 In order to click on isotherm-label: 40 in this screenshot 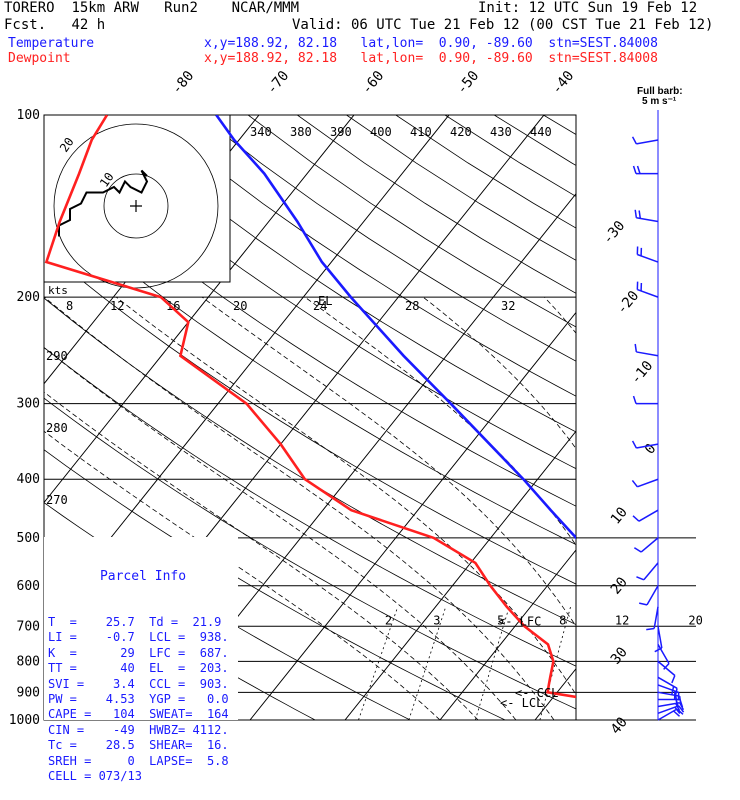, I will do `click(619, 725)`.